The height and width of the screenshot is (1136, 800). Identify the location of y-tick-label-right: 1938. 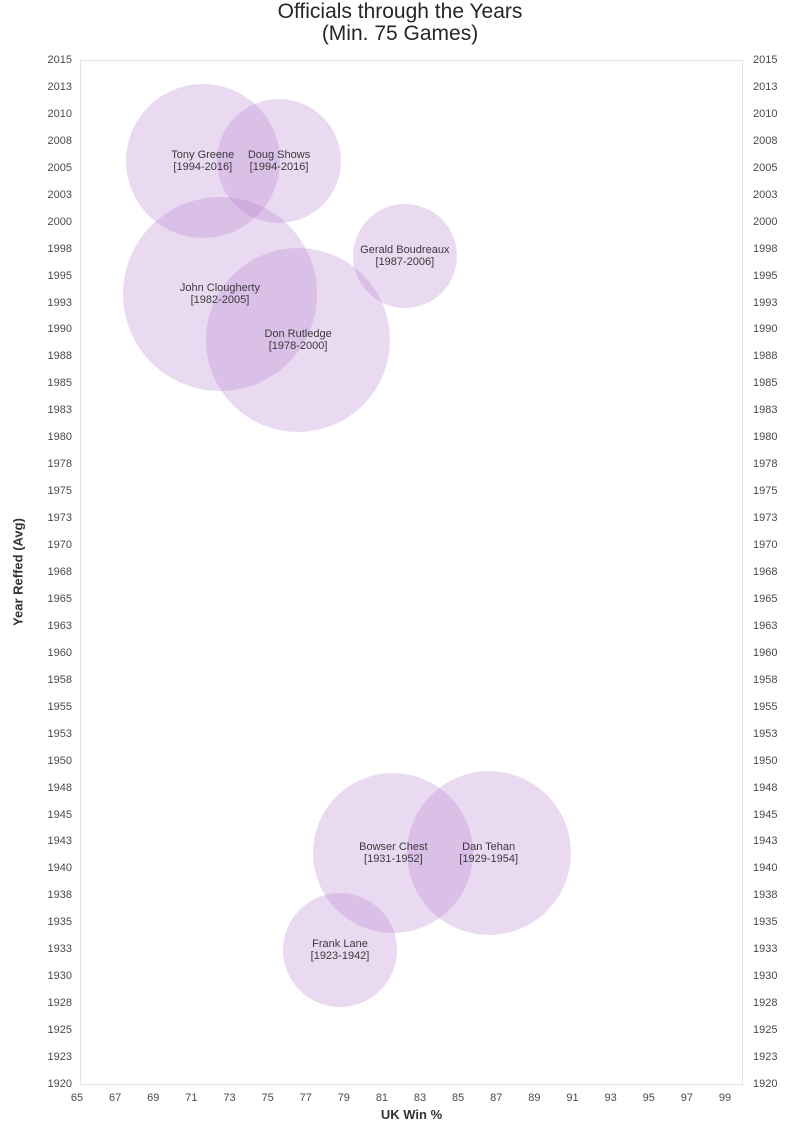
(765, 895).